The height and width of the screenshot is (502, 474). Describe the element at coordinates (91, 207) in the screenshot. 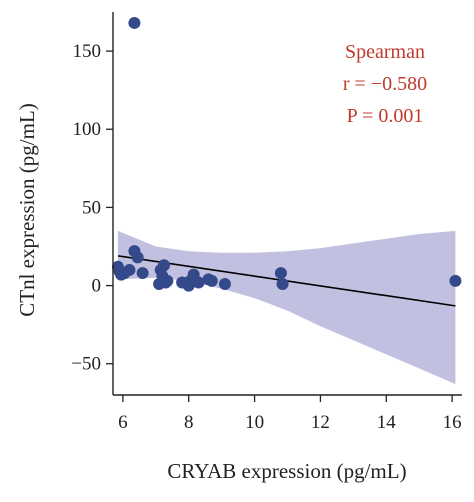

I see `y-tick-label: 50` at that location.